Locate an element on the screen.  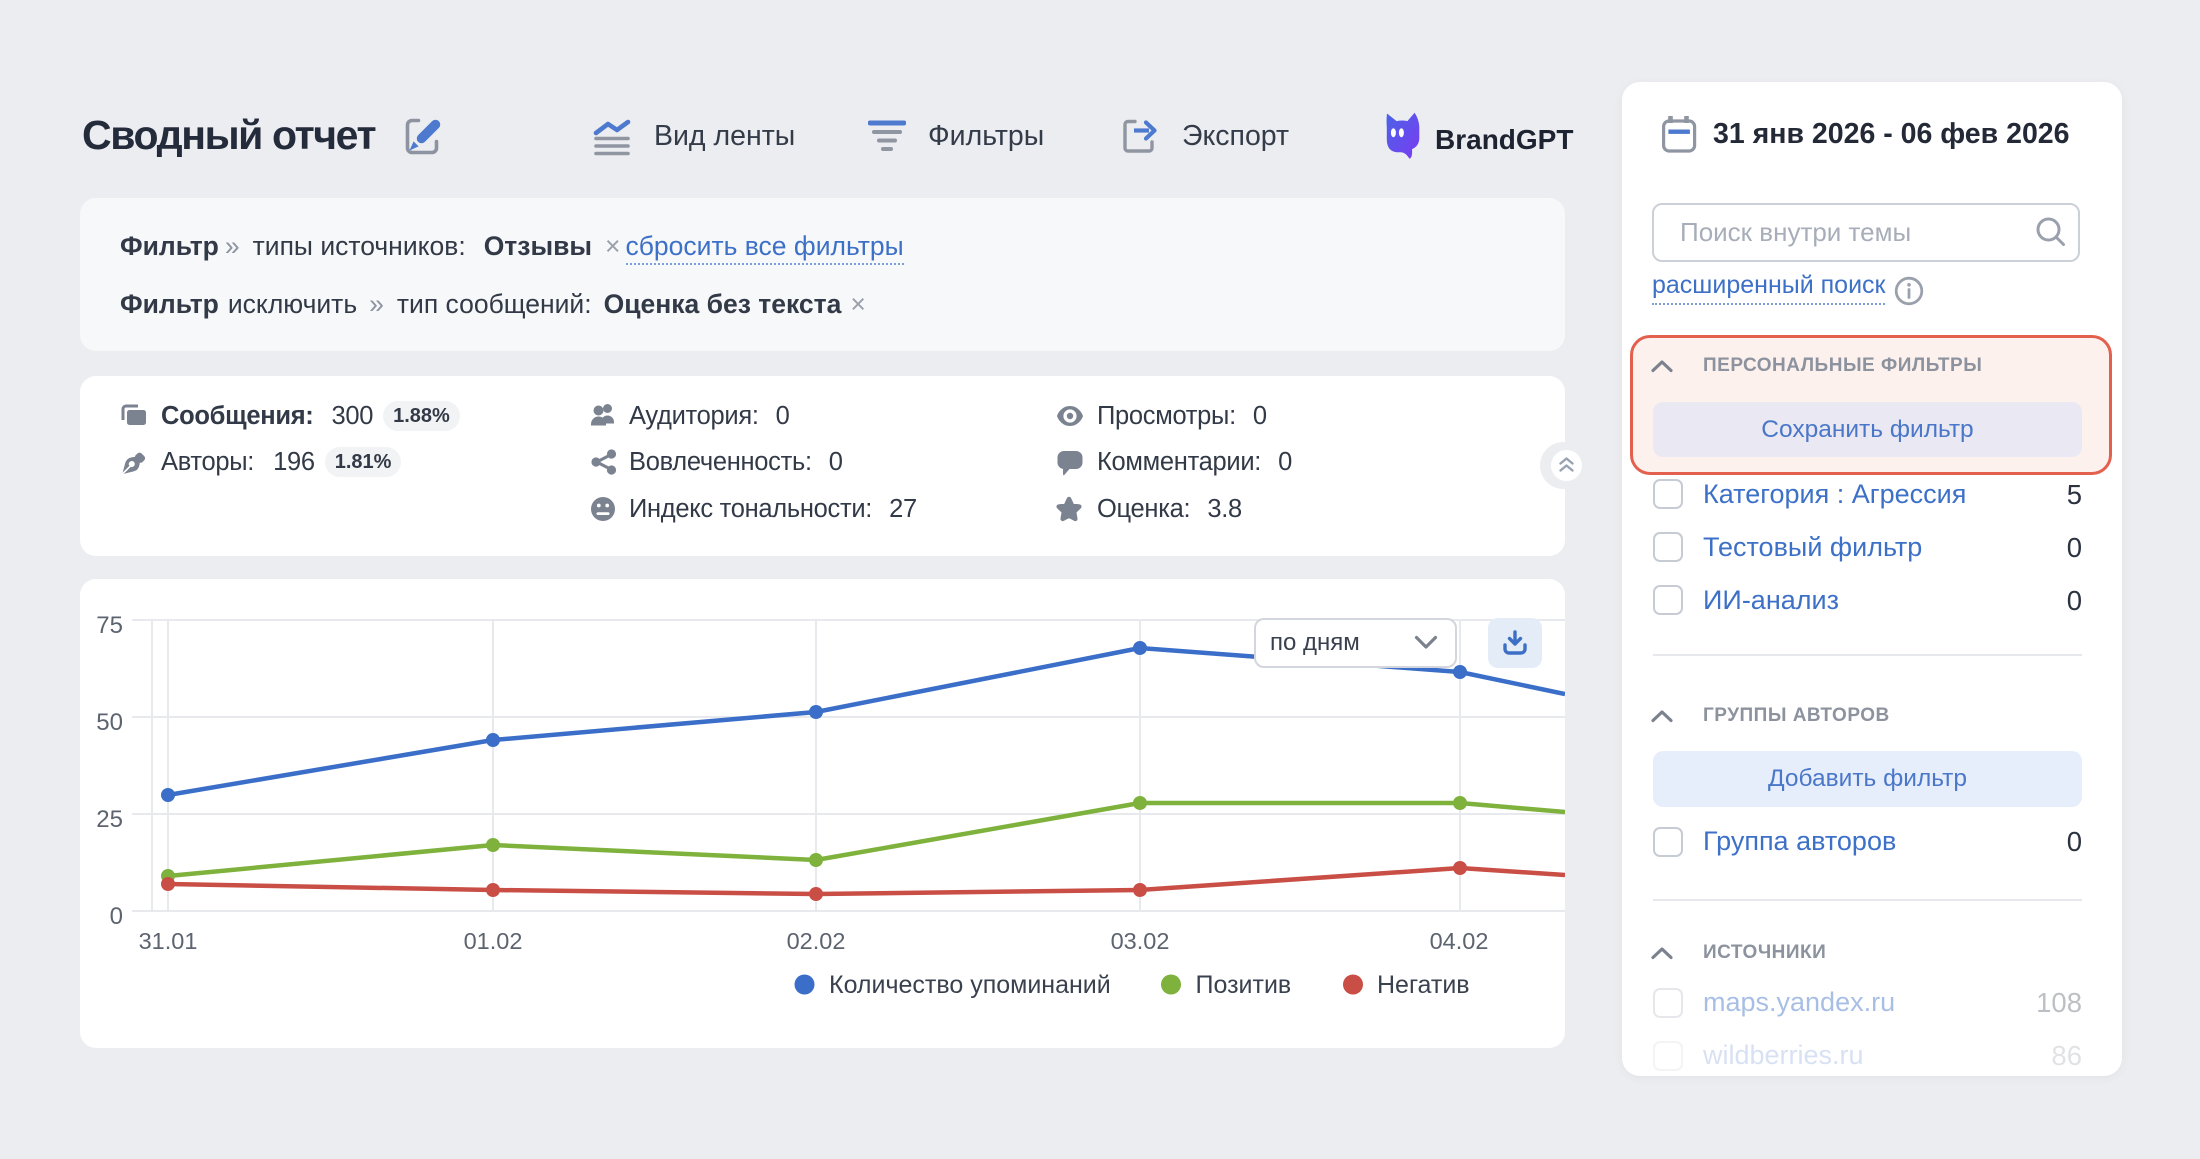
svg-text: 03.02 is located at coordinates (1140, 941).